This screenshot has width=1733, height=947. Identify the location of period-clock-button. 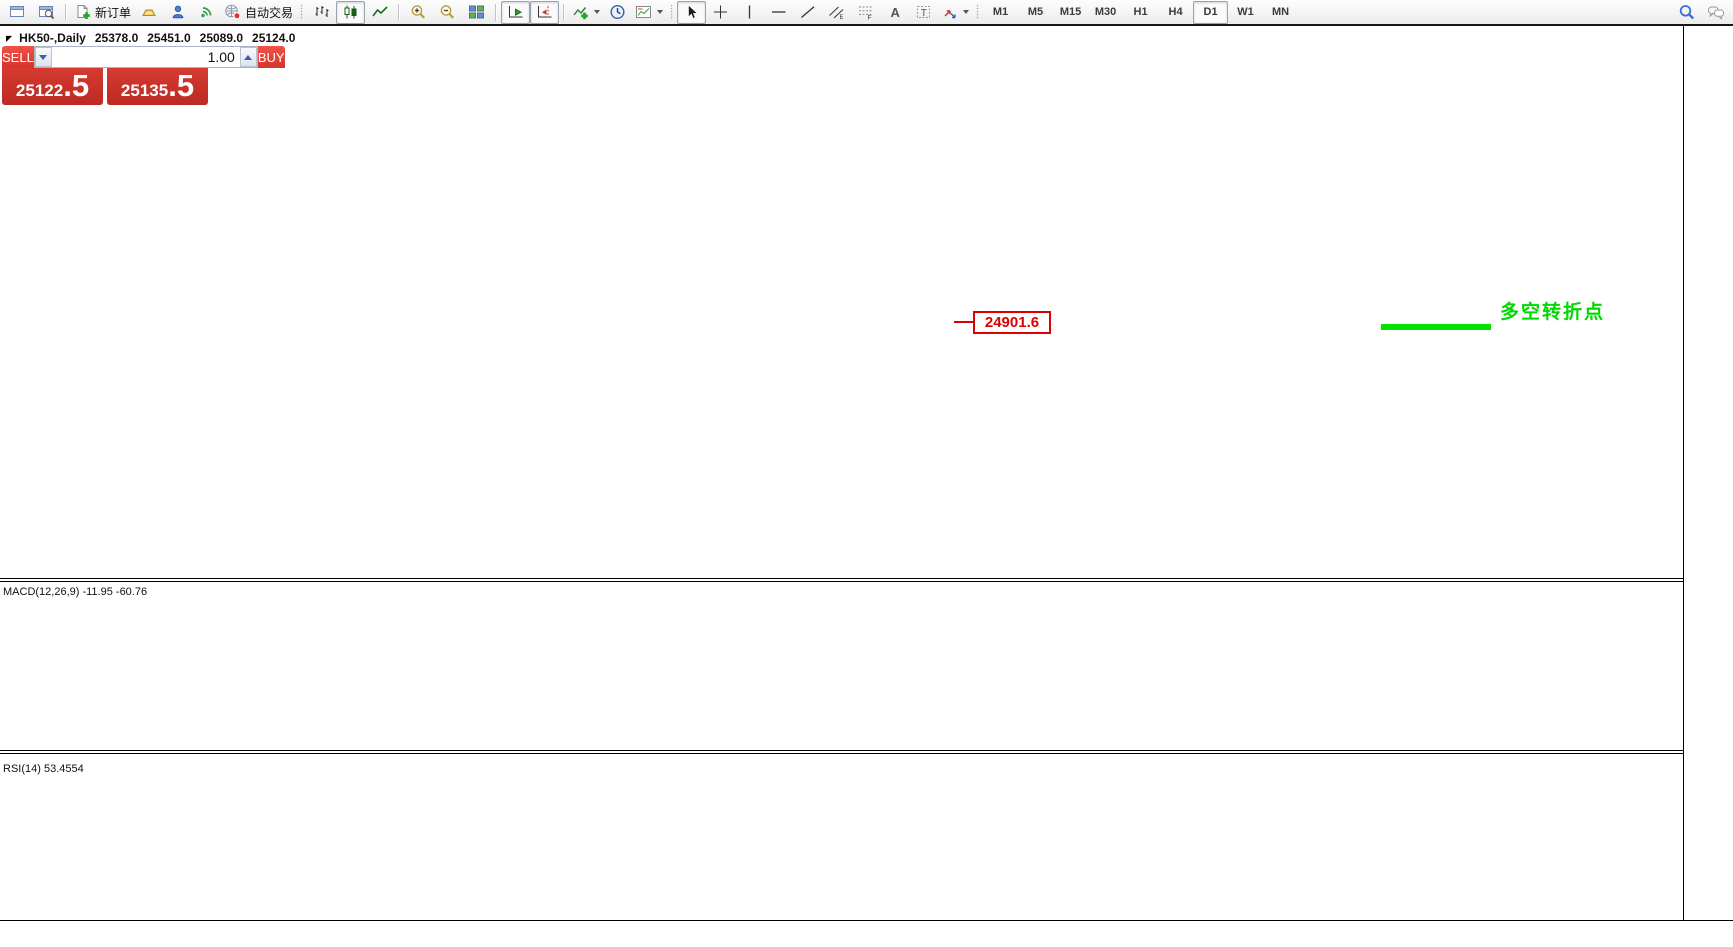
(617, 12).